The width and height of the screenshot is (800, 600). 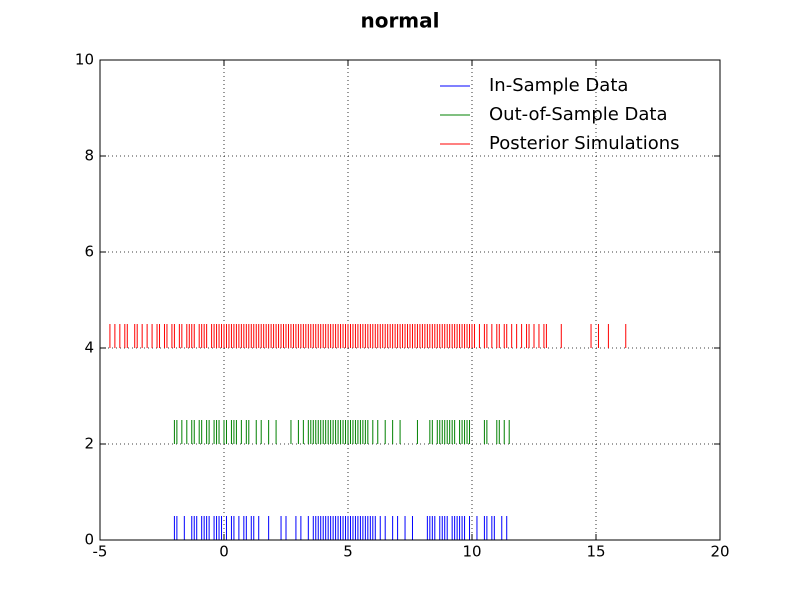 What do you see at coordinates (89, 540) in the screenshot?
I see `y-tick-label: 0` at bounding box center [89, 540].